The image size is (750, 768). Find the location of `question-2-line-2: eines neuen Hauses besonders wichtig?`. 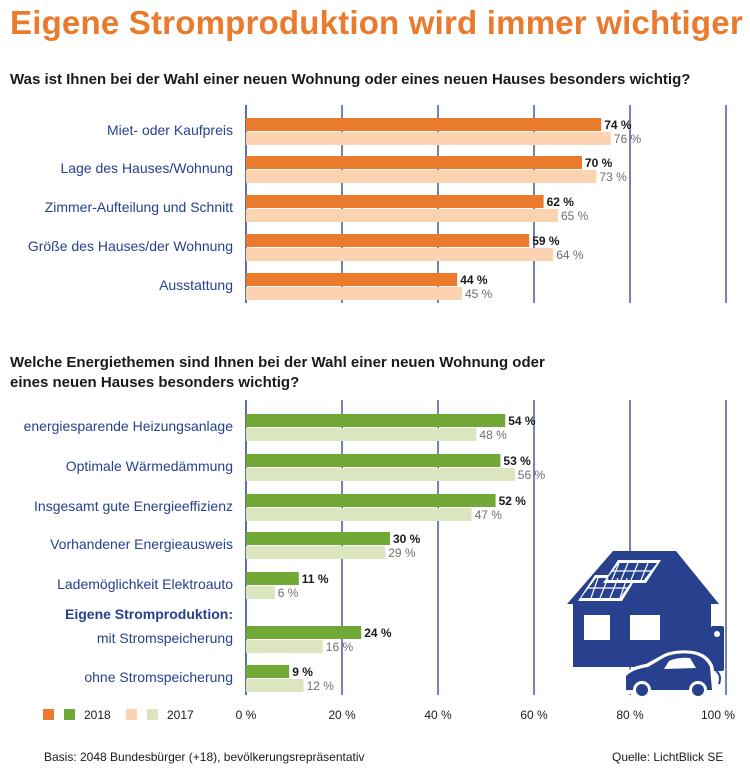

question-2-line-2: eines neuen Hauses besonders wichtig? is located at coordinates (155, 382).